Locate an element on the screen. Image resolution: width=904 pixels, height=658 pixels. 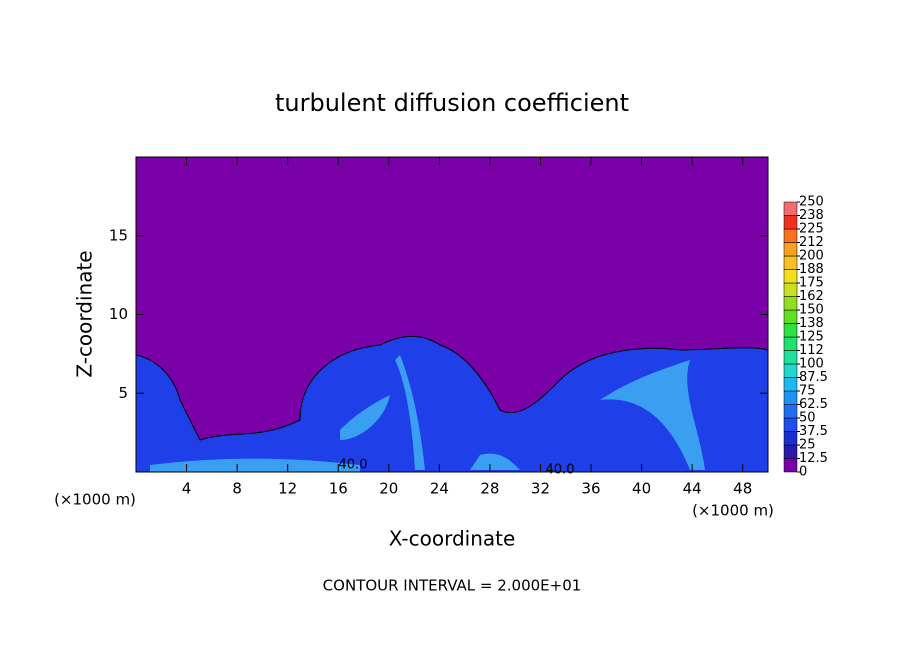
y-tick-label: 10 is located at coordinates (118, 314).